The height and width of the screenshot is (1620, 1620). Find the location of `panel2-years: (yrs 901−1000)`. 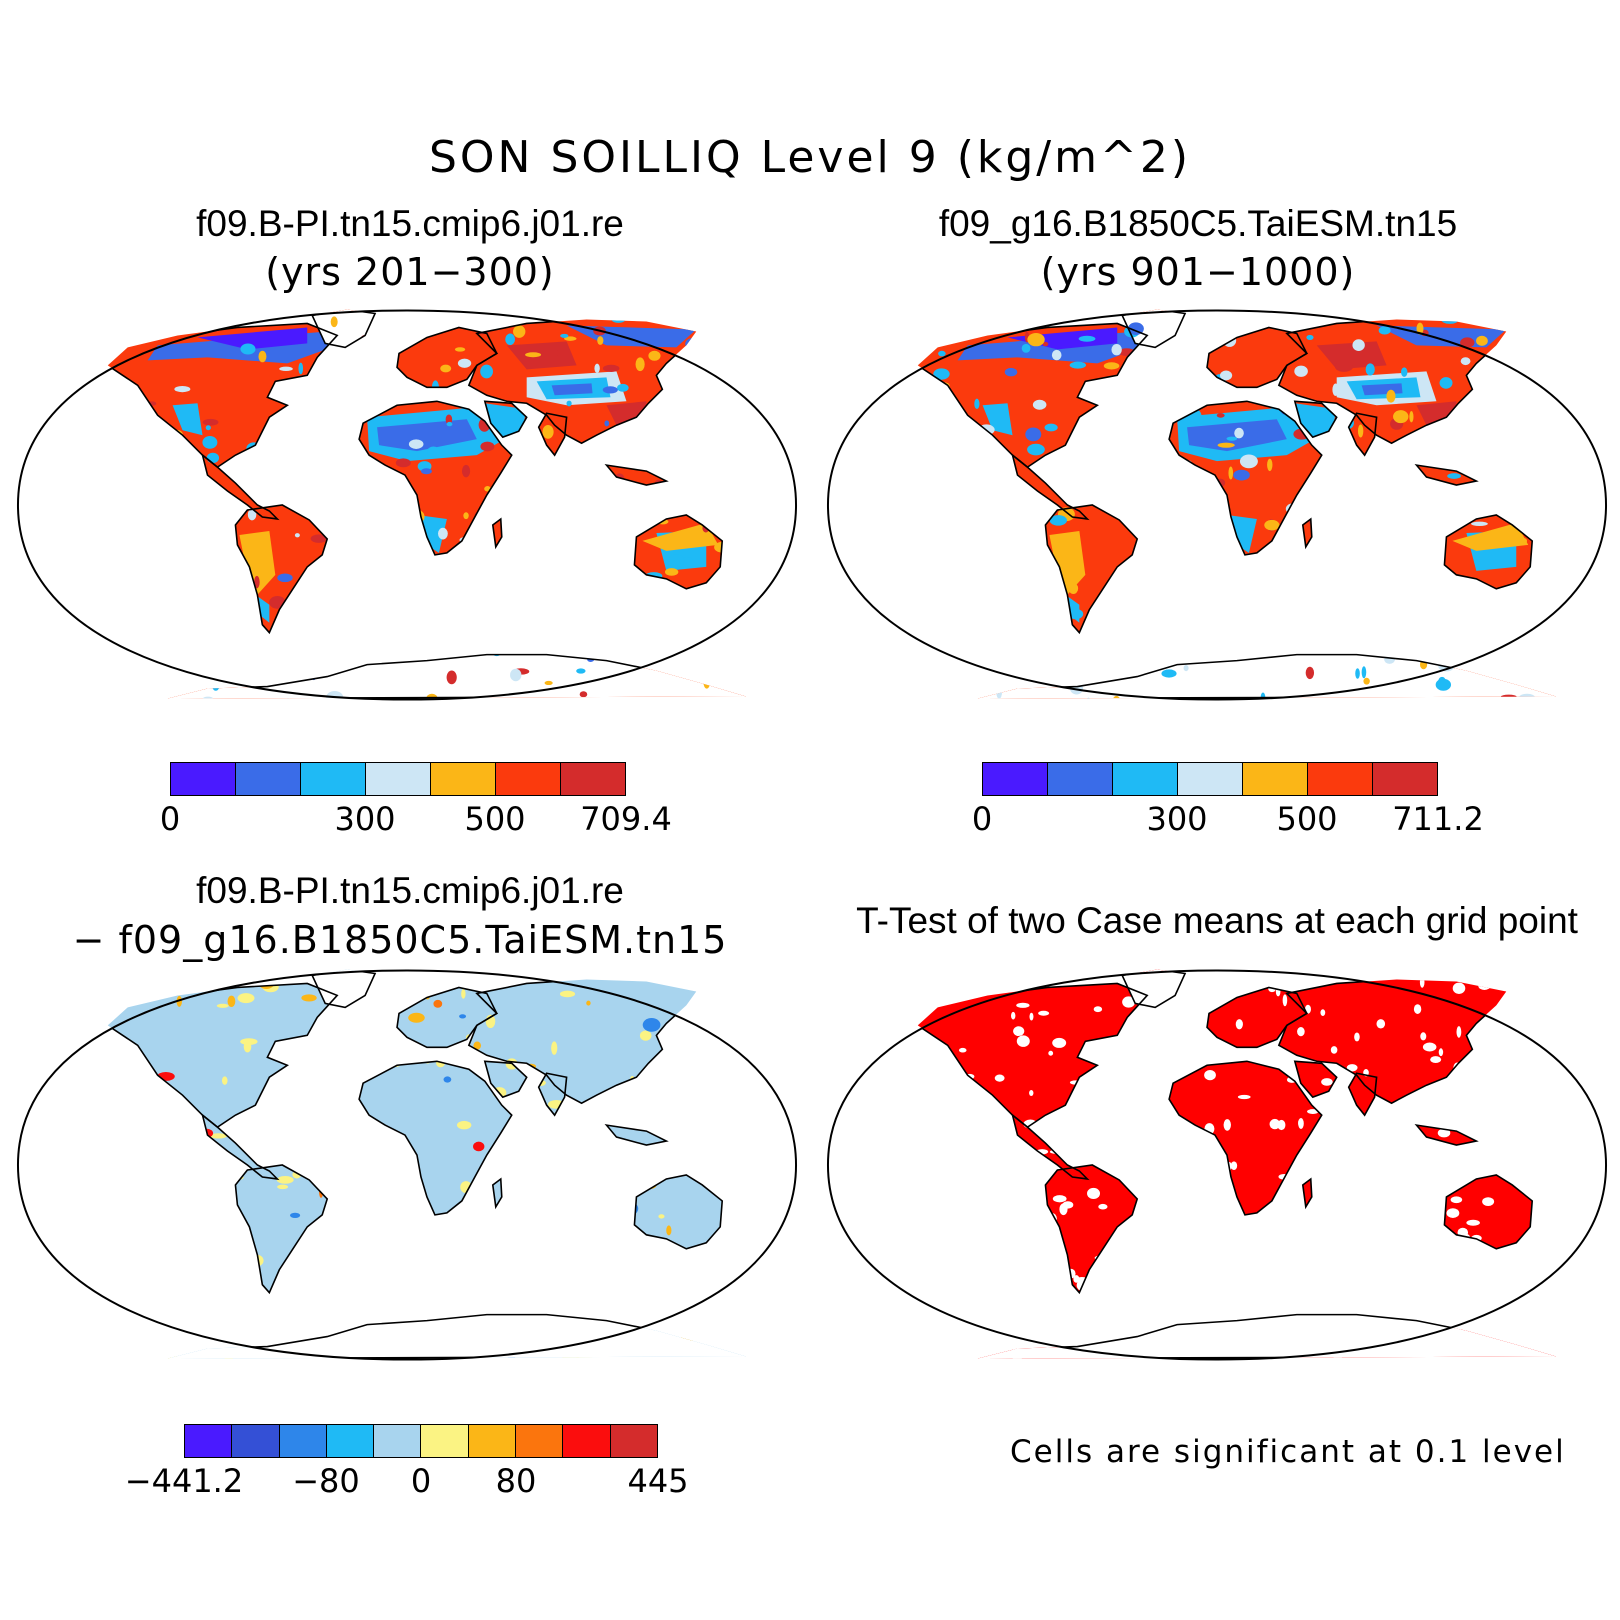

panel2-years: (yrs 901−1000) is located at coordinates (1198, 272).